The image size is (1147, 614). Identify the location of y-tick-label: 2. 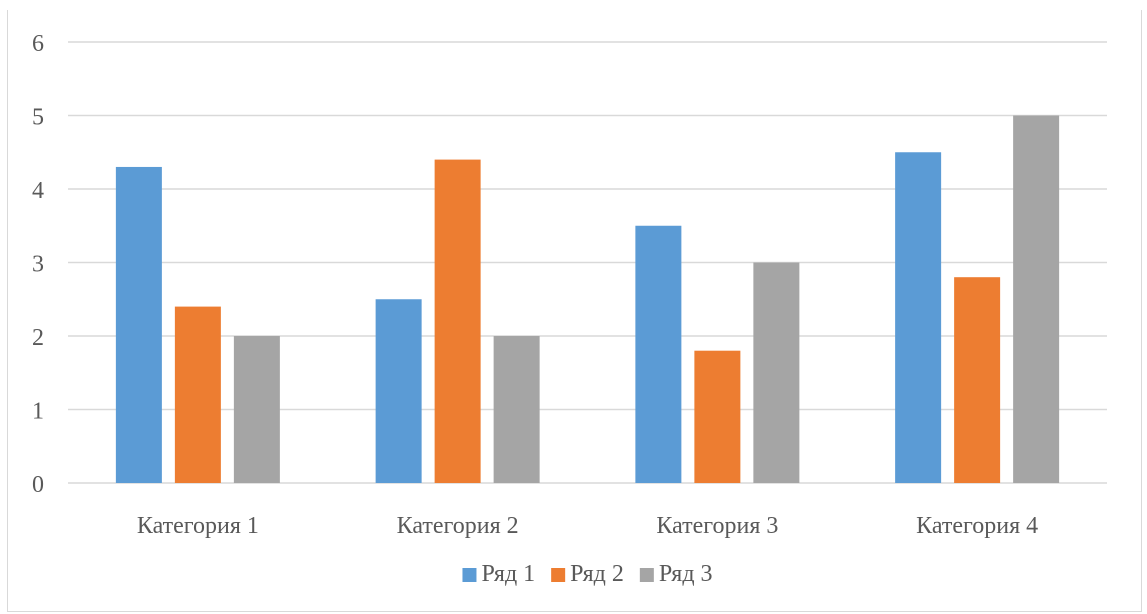
(38, 338).